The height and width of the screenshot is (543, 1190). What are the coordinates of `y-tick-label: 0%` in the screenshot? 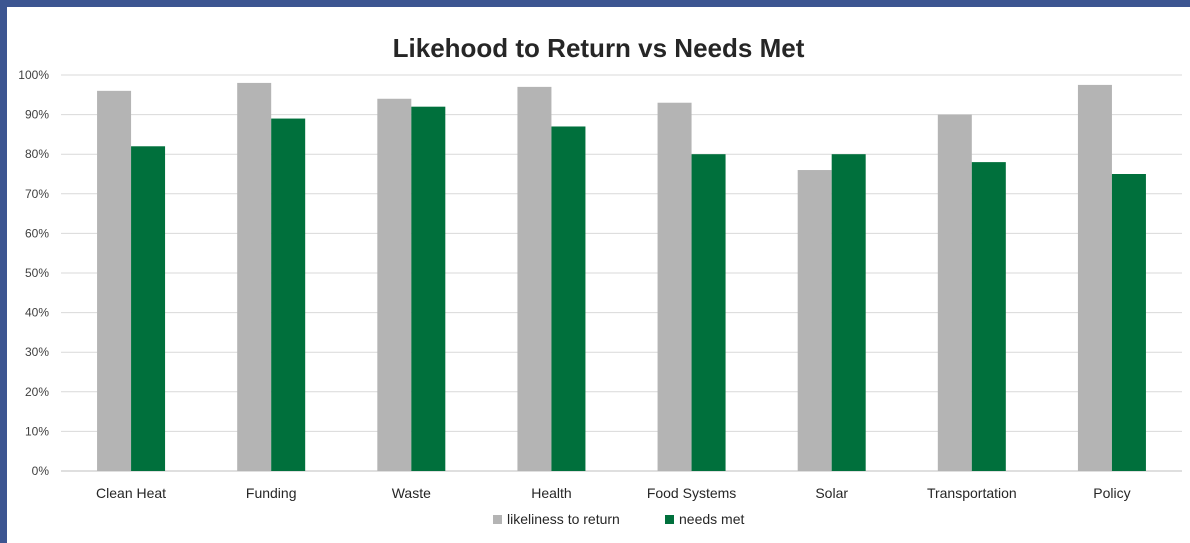 It's located at (41, 471).